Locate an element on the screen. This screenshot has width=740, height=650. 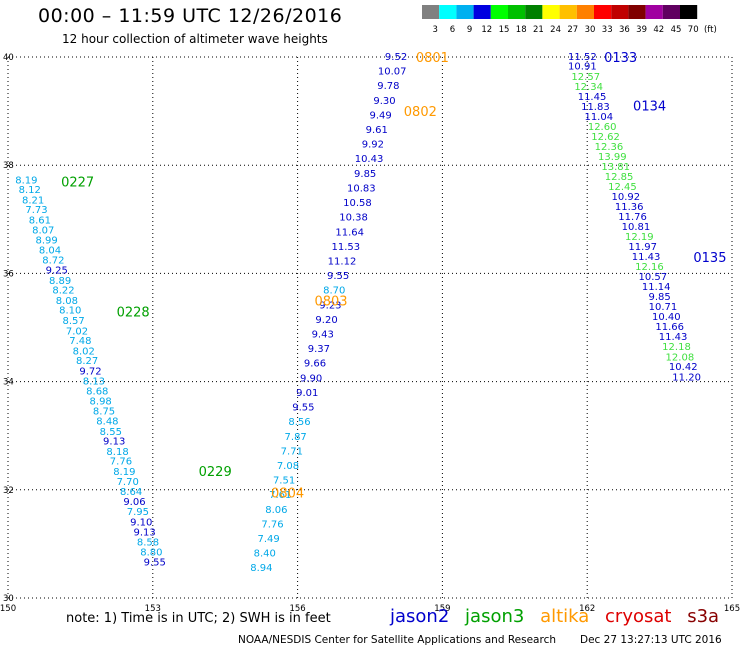
wave-height-value: 7.51 is located at coordinates (284, 481).